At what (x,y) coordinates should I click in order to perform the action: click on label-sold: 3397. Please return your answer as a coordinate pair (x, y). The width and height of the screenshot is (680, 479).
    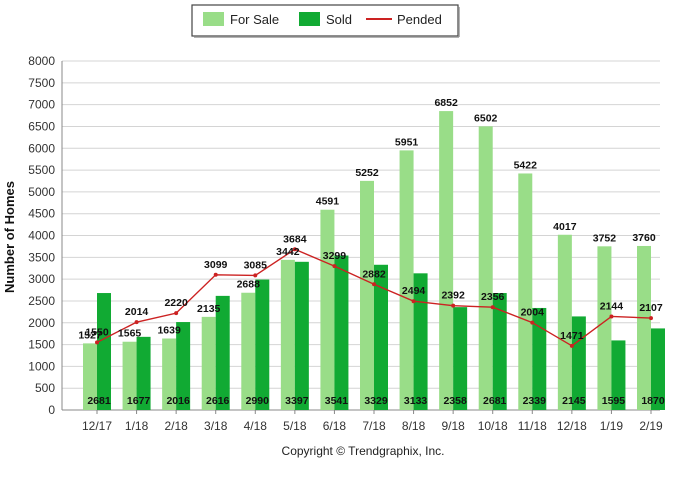
    Looking at the image, I should click on (297, 401).